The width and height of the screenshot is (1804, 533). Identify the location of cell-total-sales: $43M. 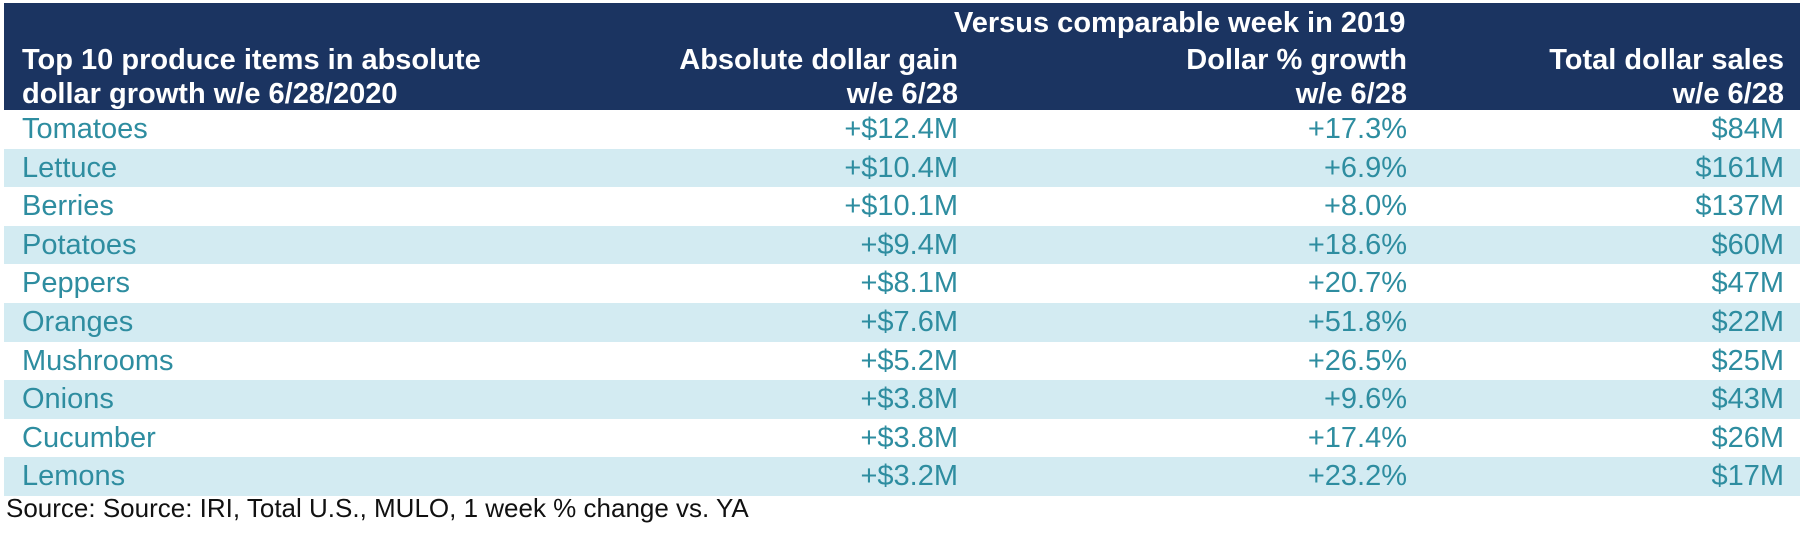
(1747, 399).